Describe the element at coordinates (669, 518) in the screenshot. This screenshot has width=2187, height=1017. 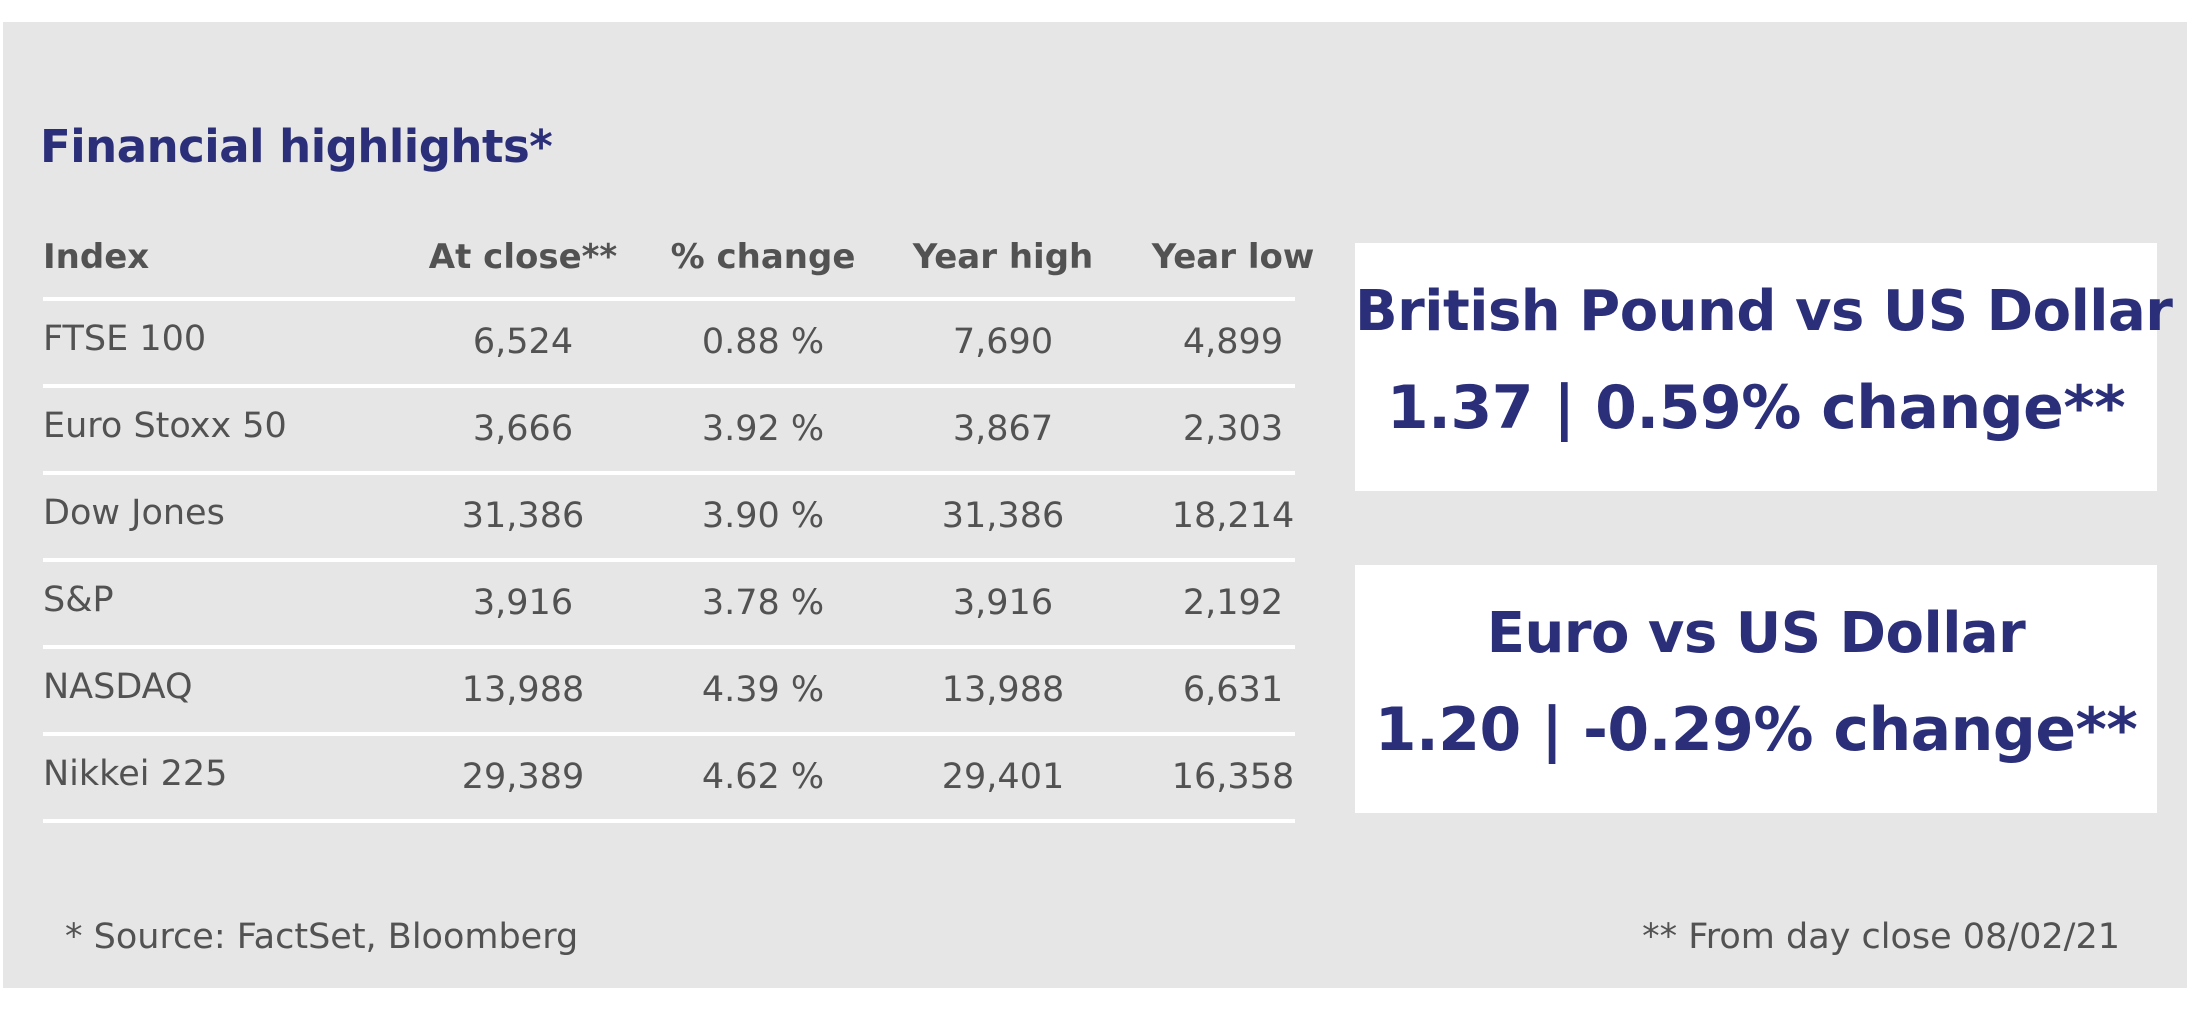
I see `table-row: Dow Jones 31,386 3.90 % 31,386 18,214` at that location.